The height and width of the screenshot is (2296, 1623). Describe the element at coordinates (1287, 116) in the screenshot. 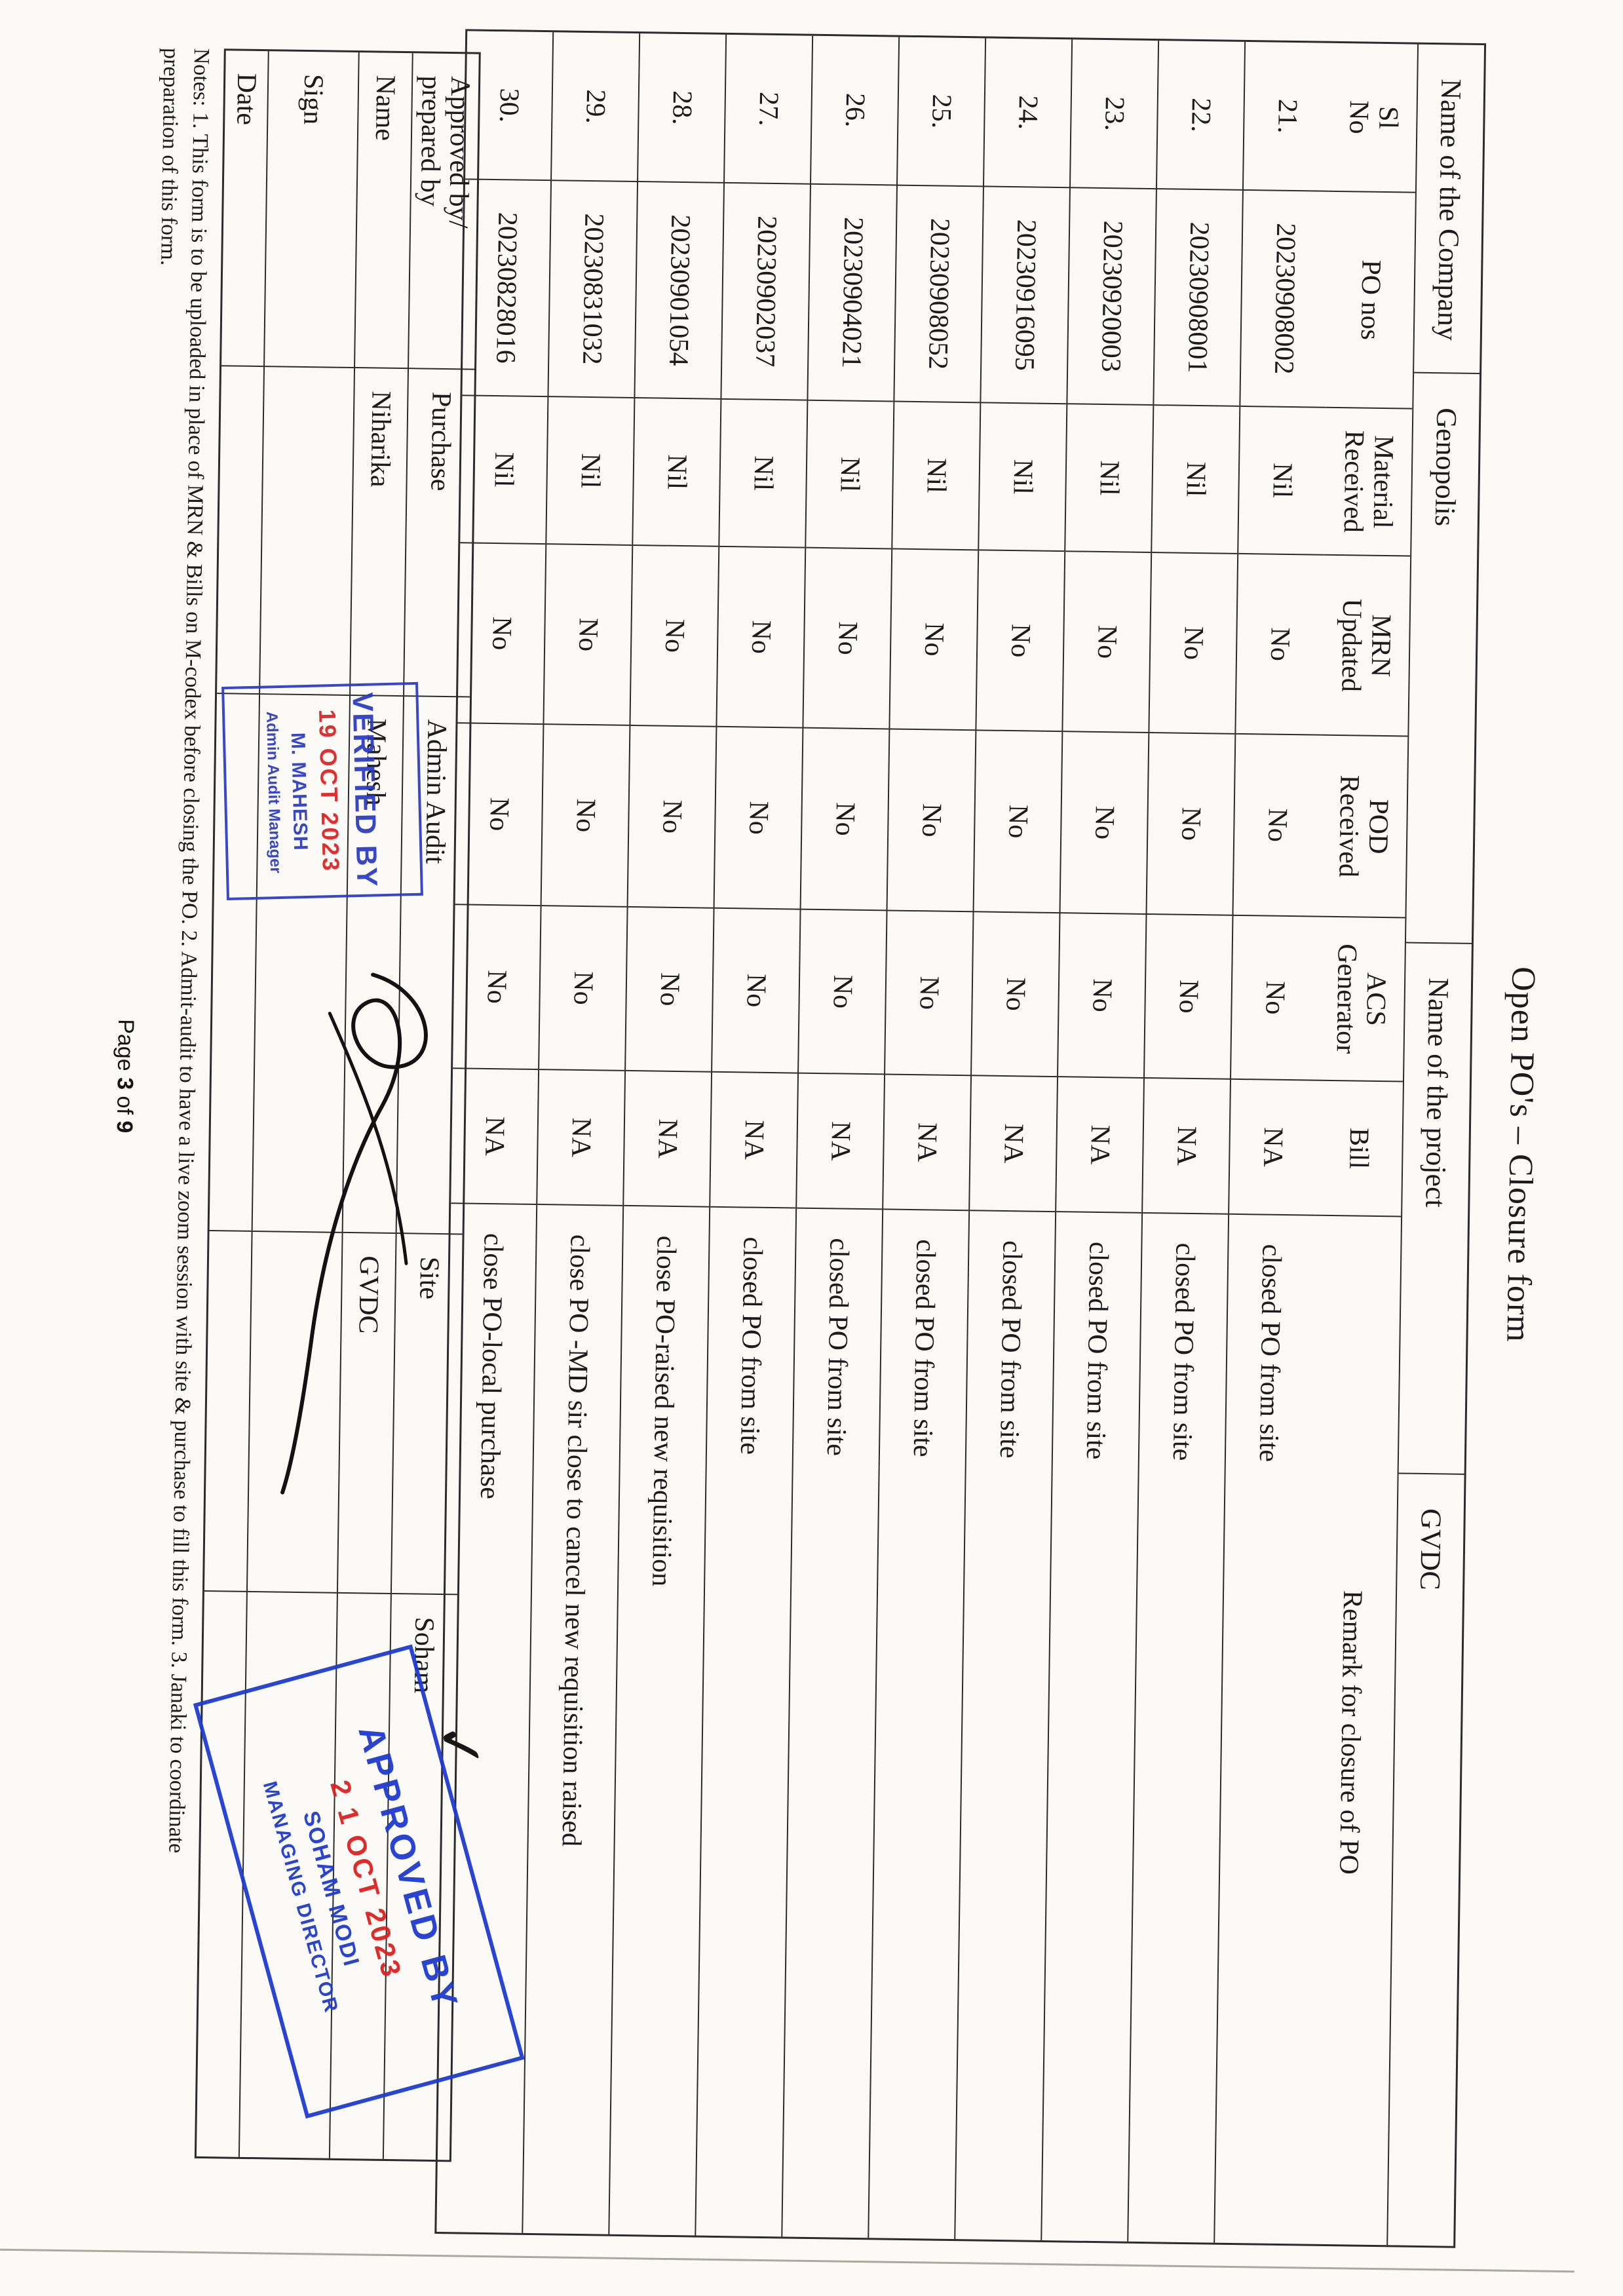

I see `cell-sl: 21.` at that location.